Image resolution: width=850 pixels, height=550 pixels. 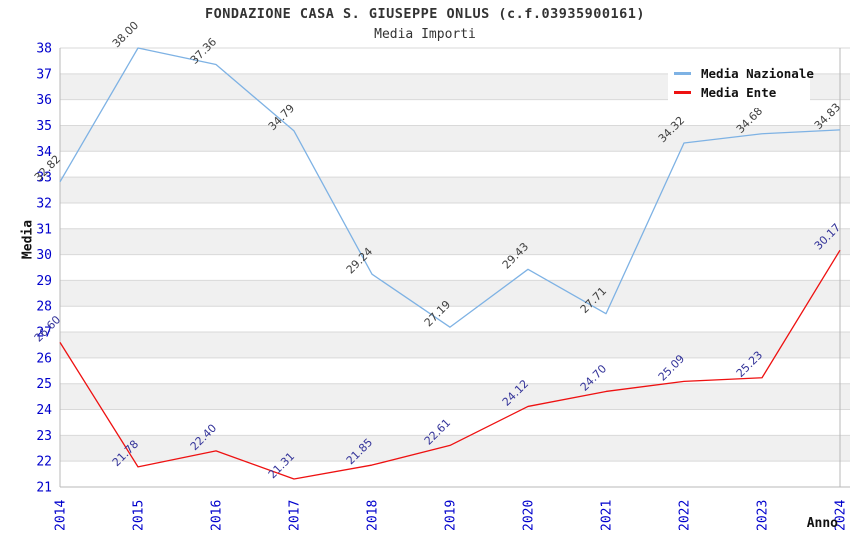 What do you see at coordinates (44, 384) in the screenshot?
I see `y-tick-label: 25` at bounding box center [44, 384].